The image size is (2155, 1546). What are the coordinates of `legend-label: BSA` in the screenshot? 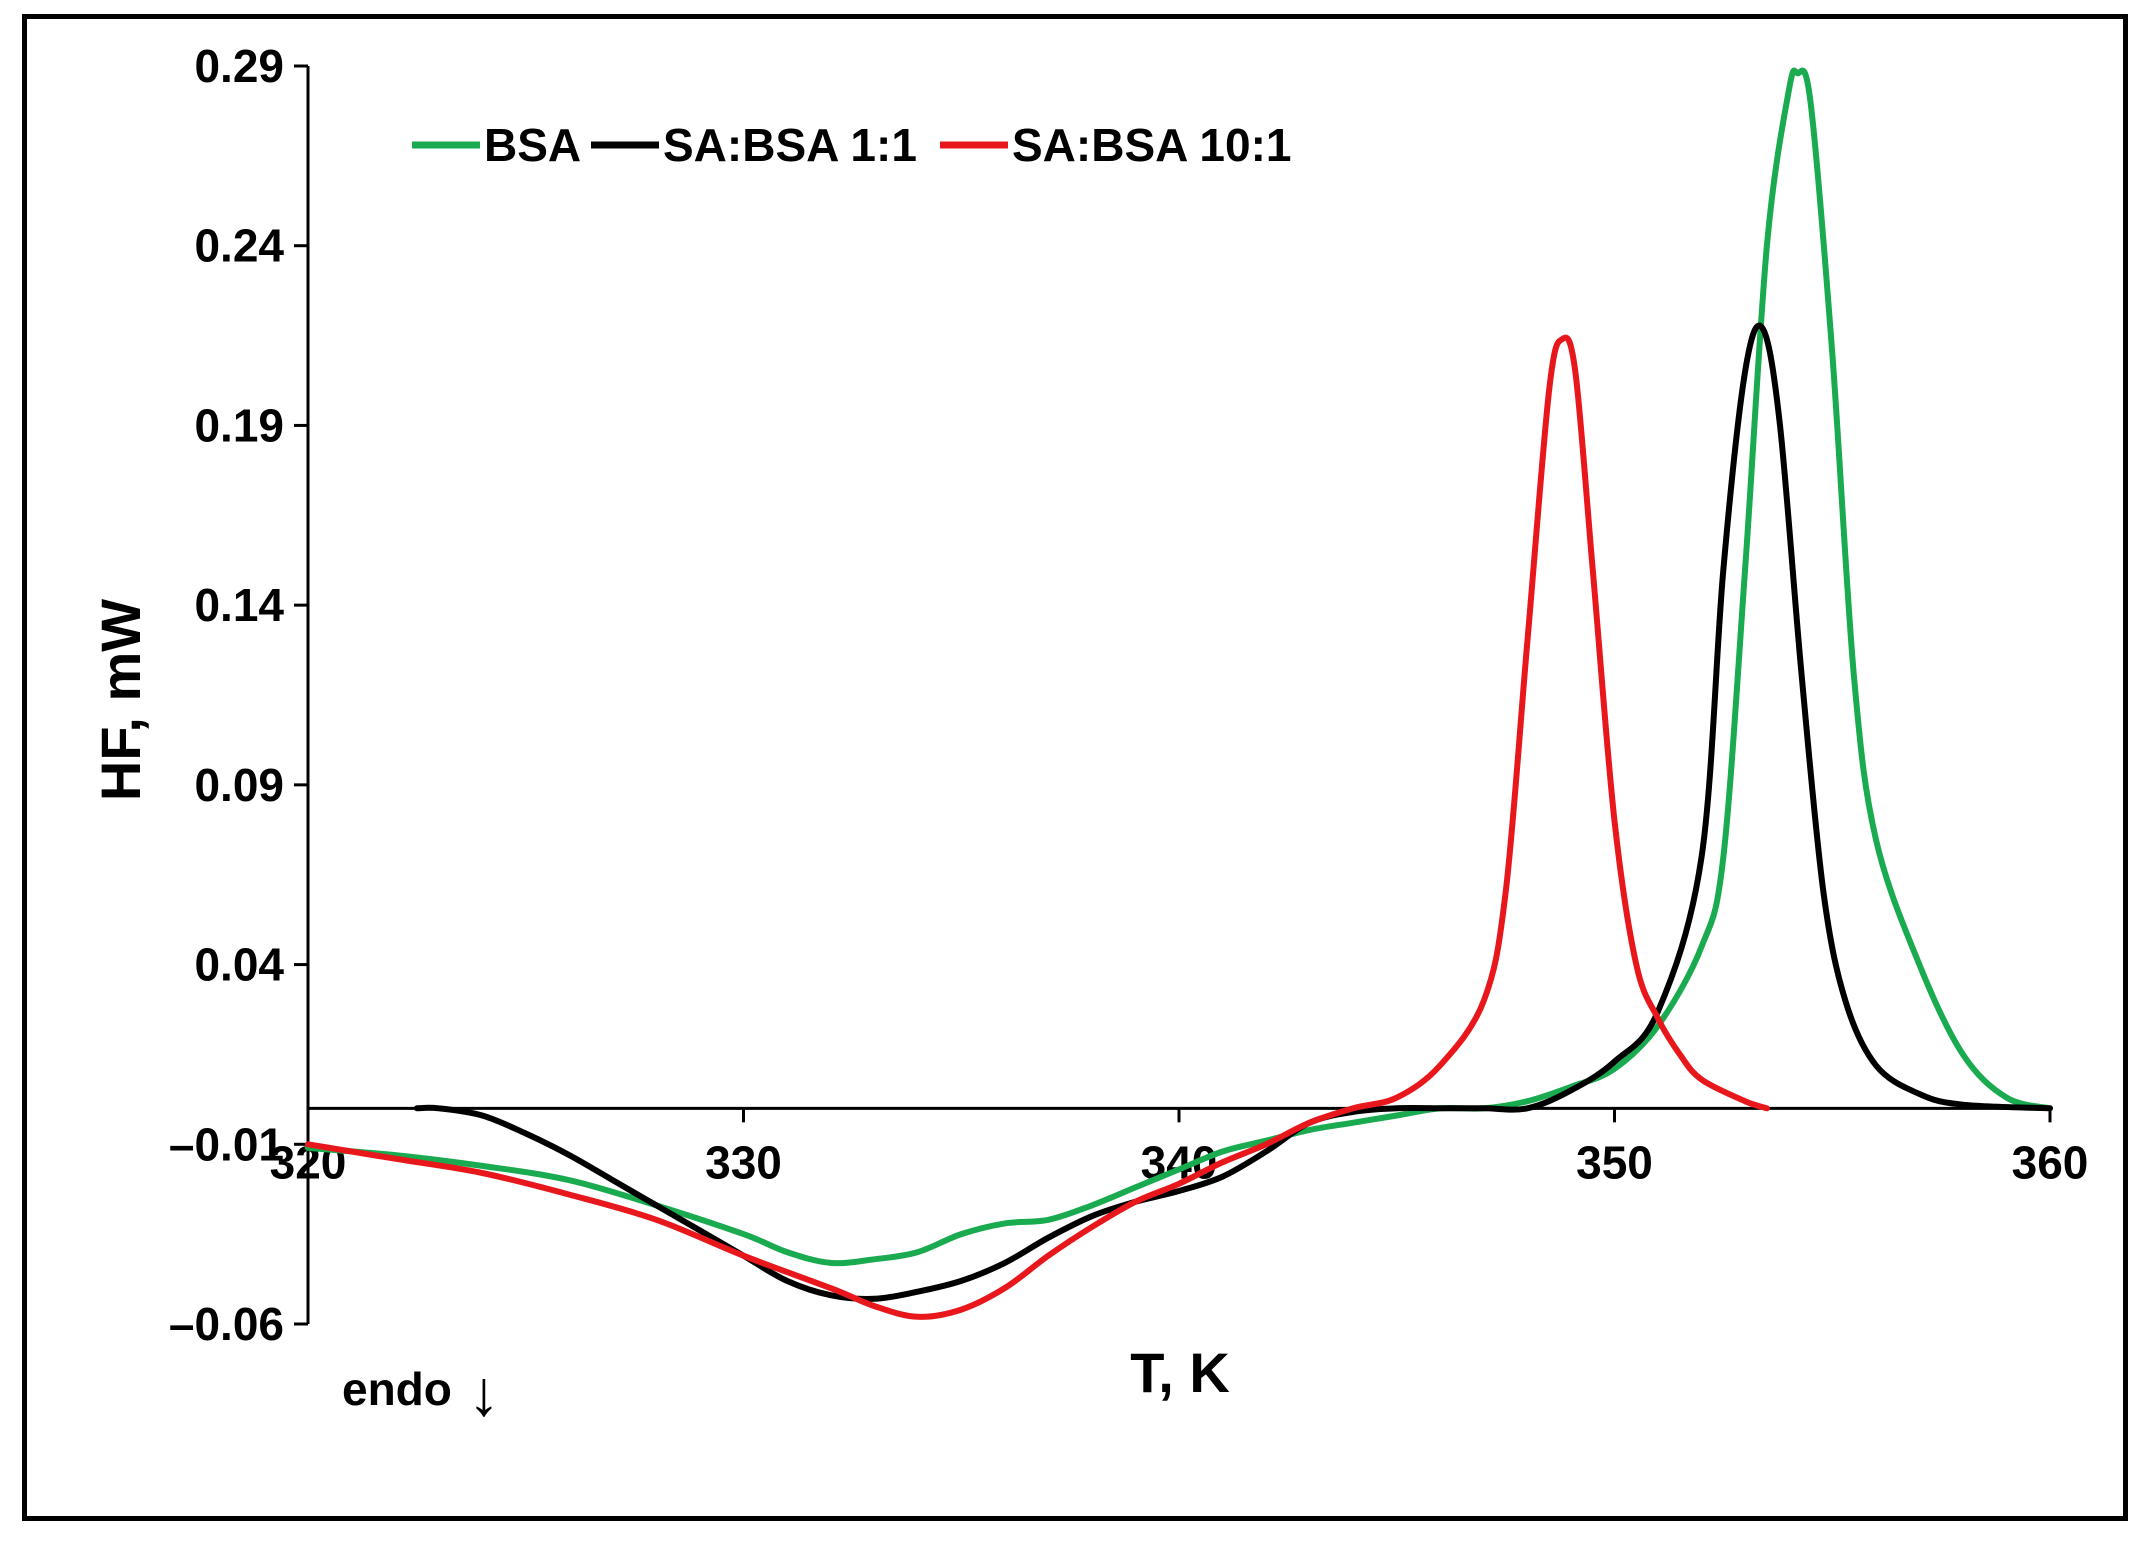 It's located at (532, 145).